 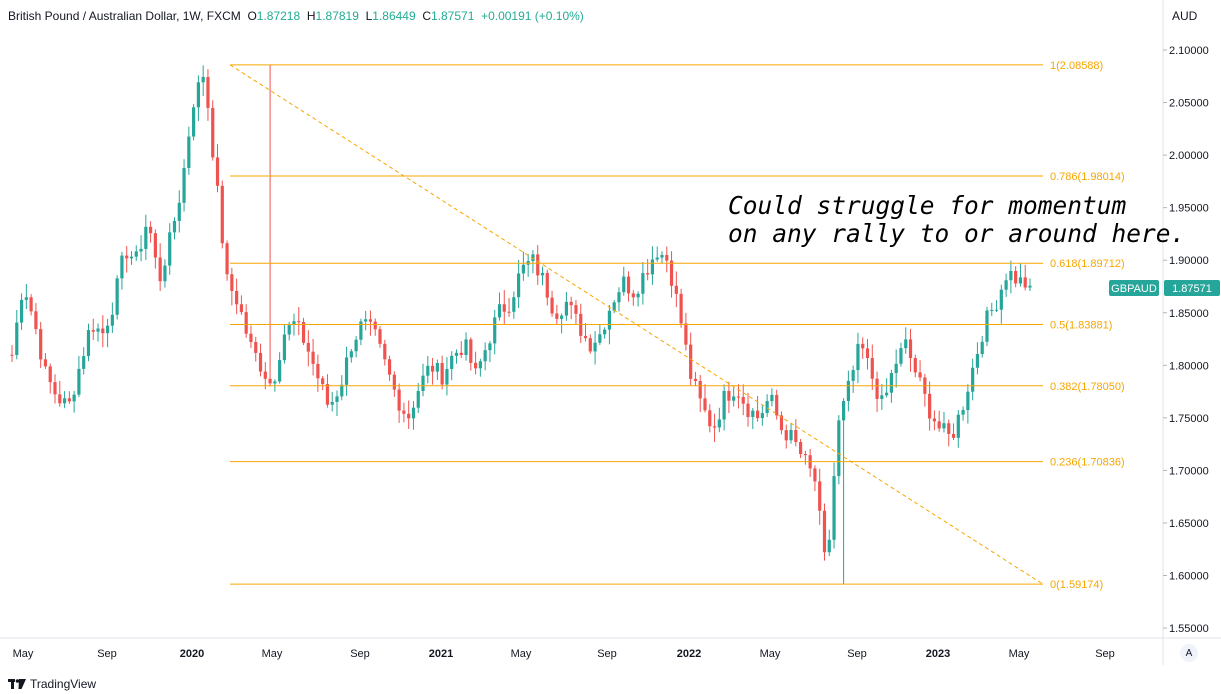 I want to click on price-tick-label: 1.60000, so click(x=1189, y=577).